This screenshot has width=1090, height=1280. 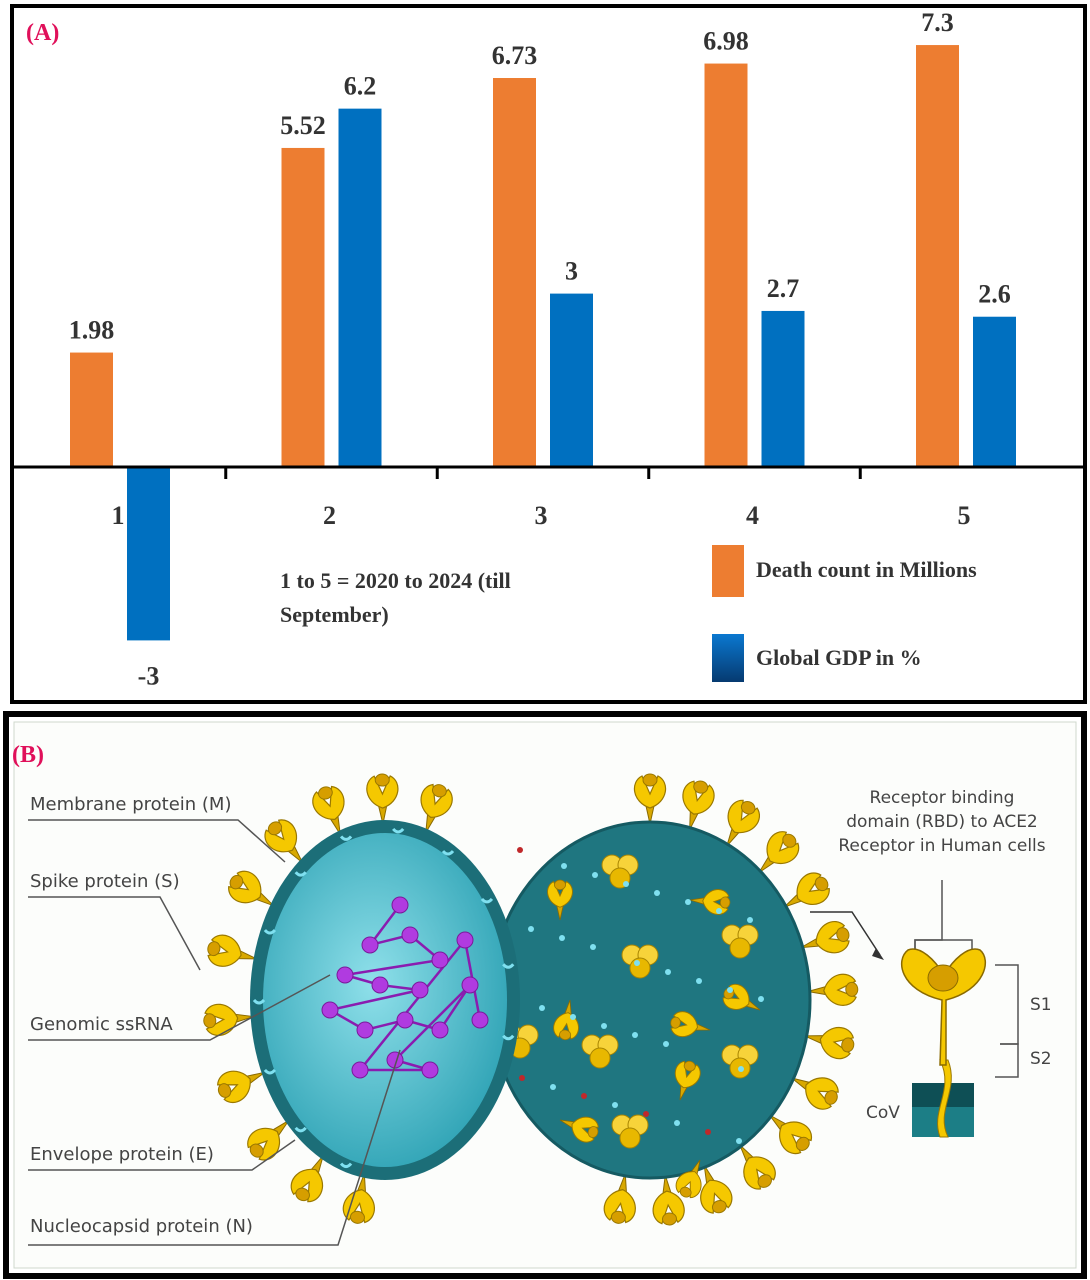 I want to click on x-tick-label-5: 5, so click(x=964, y=515).